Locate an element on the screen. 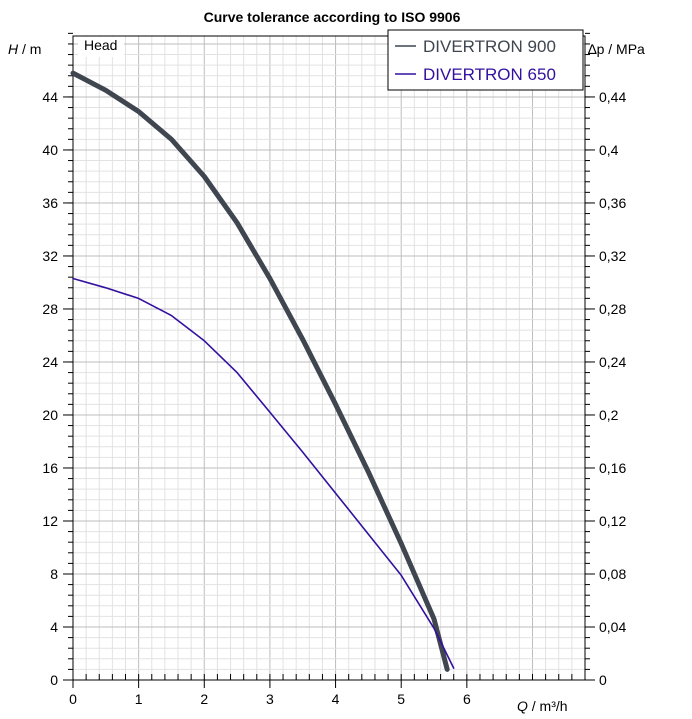 The image size is (692, 719). y-tick-label: 20 is located at coordinates (50, 415).